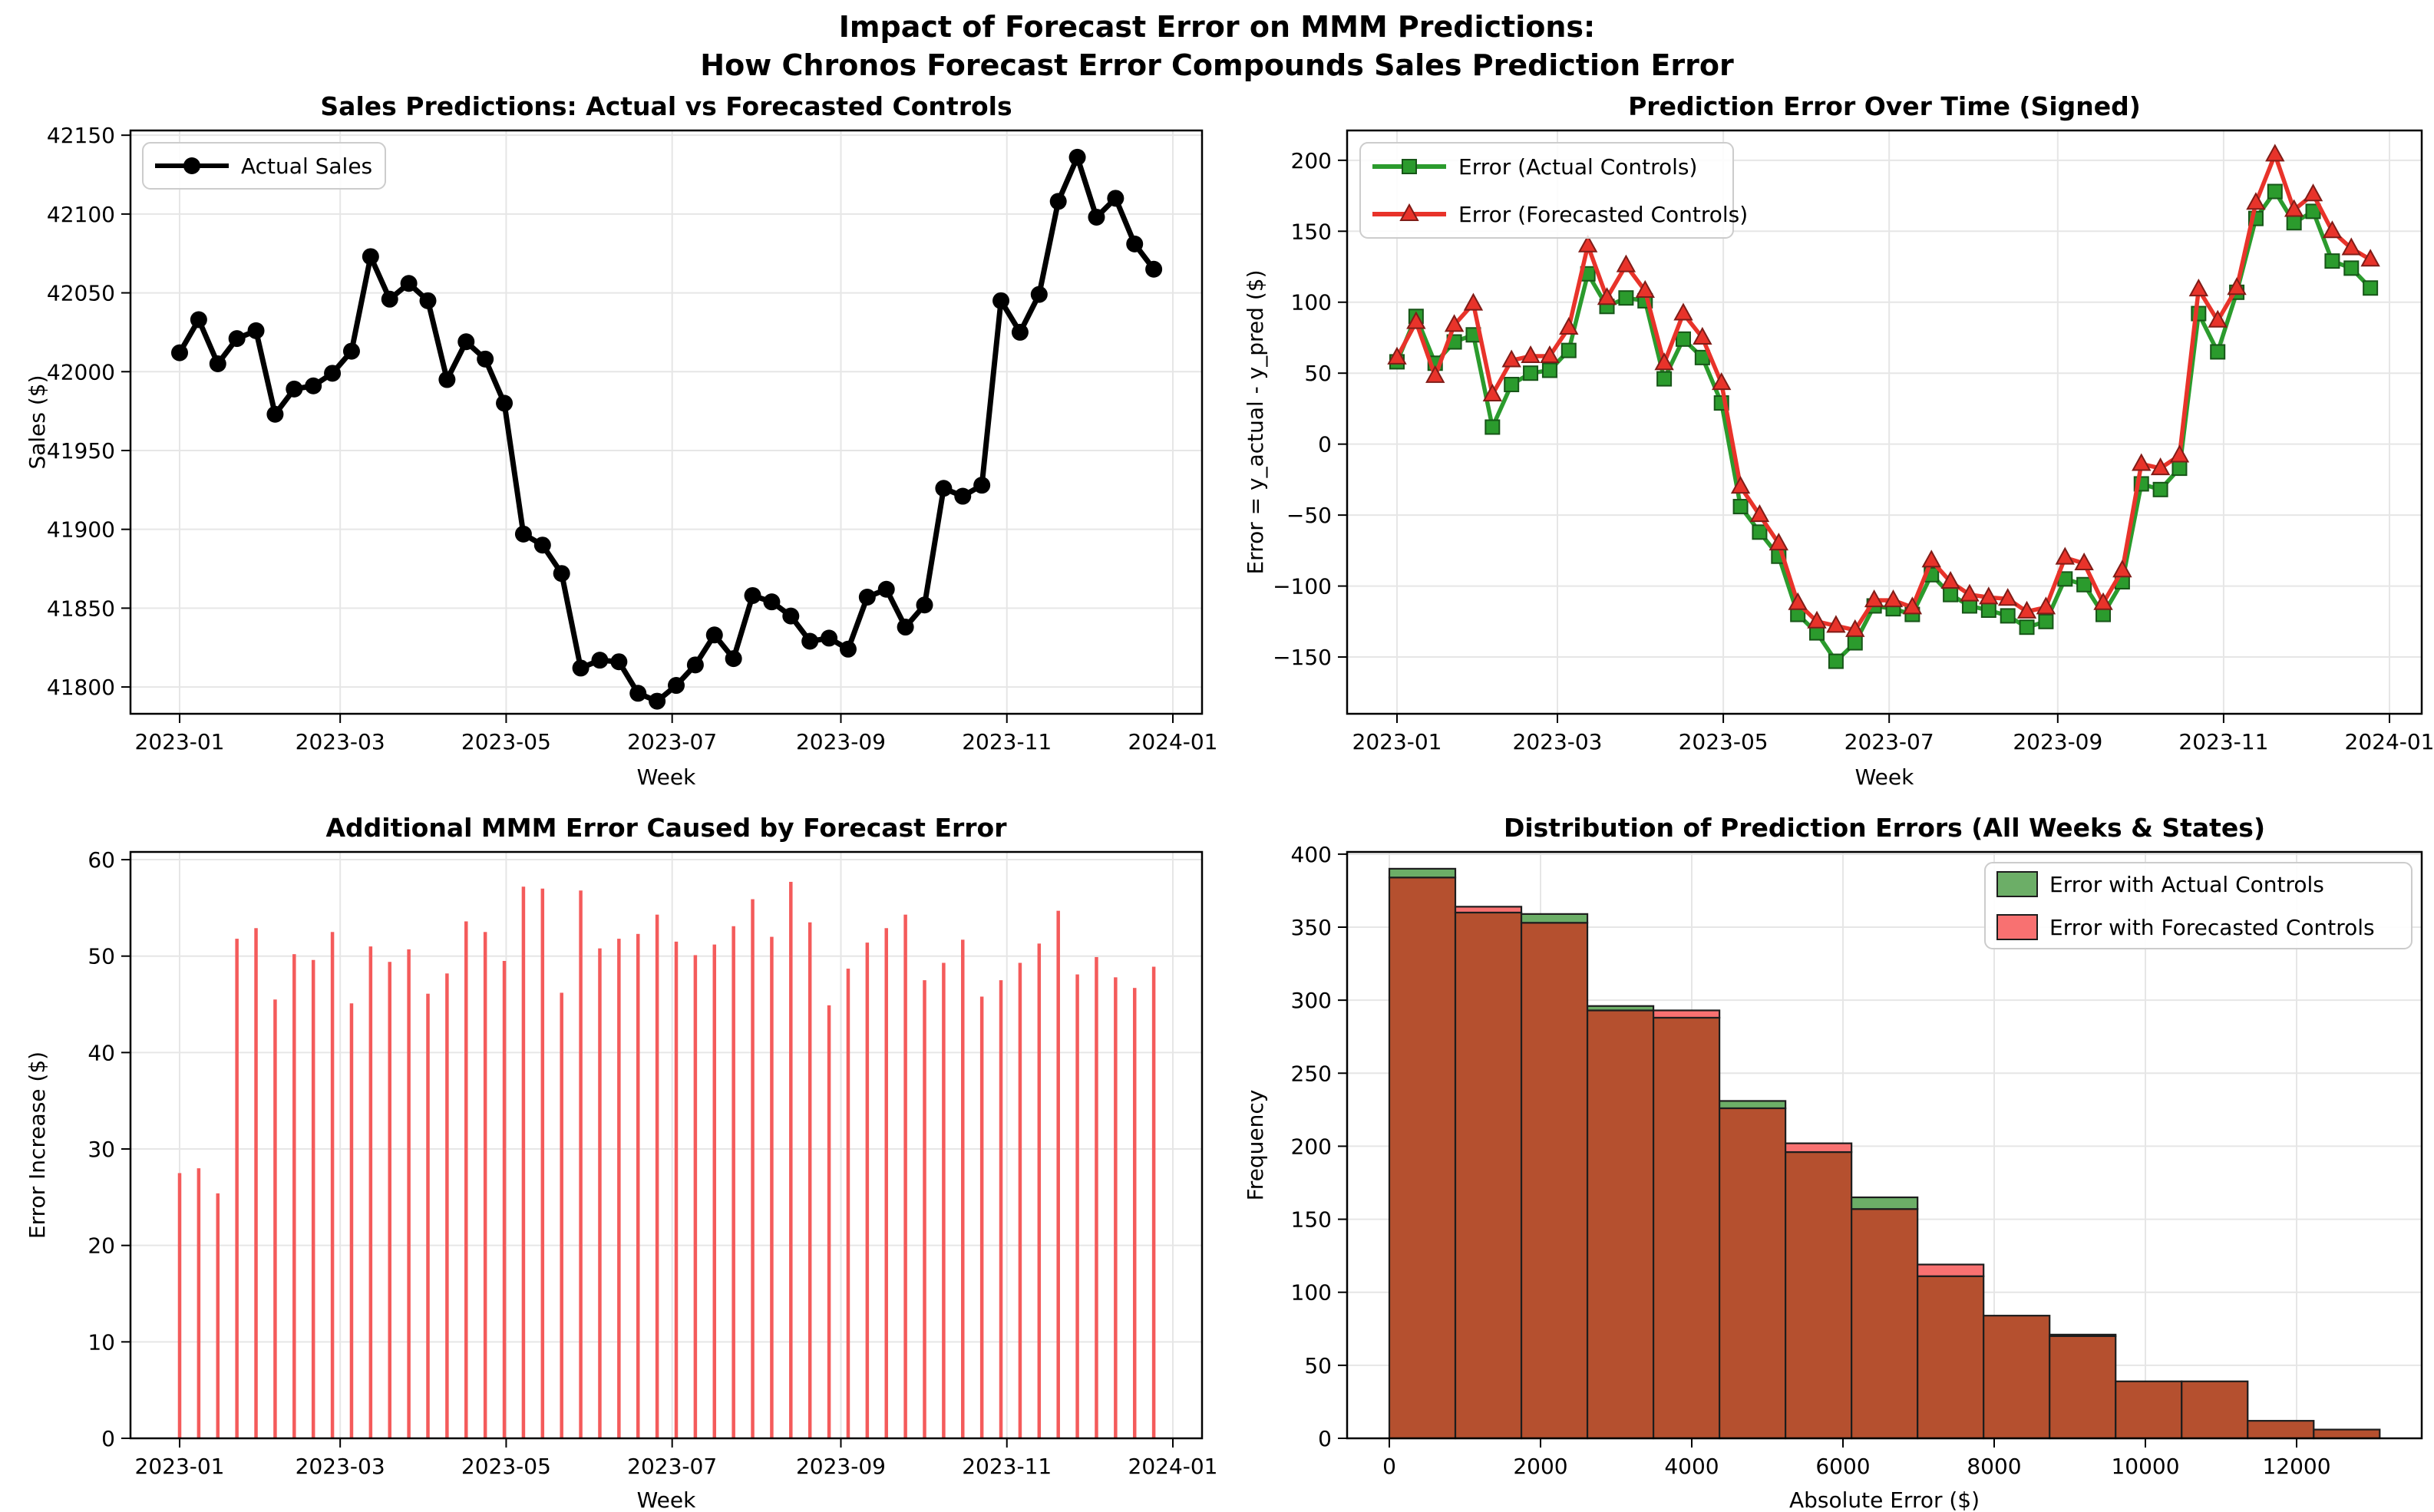  What do you see at coordinates (81, 215) in the screenshot?
I see `chart-text: 42100` at bounding box center [81, 215].